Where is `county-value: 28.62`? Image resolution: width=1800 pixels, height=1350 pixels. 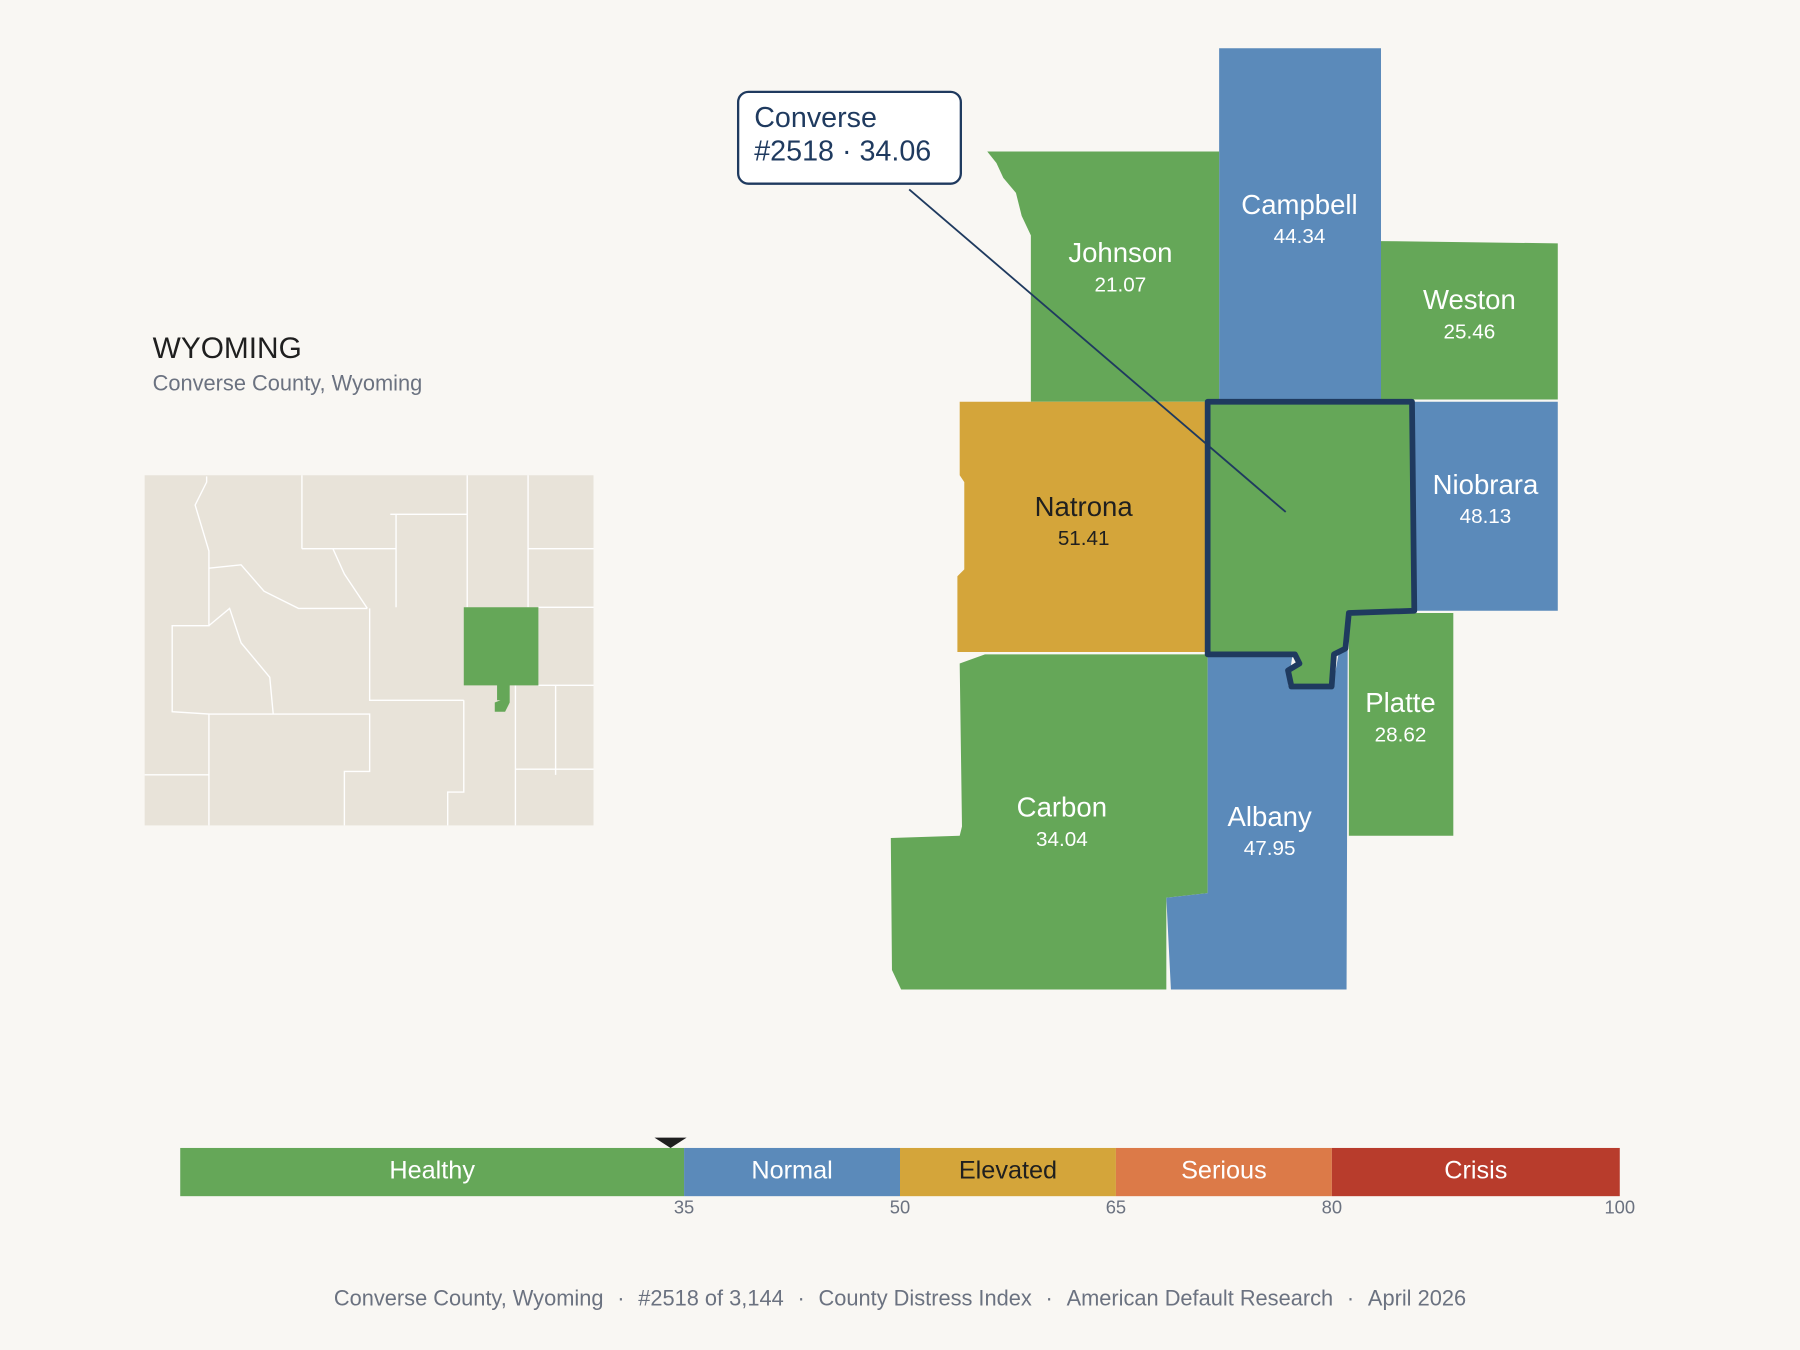 county-value: 28.62 is located at coordinates (1401, 734).